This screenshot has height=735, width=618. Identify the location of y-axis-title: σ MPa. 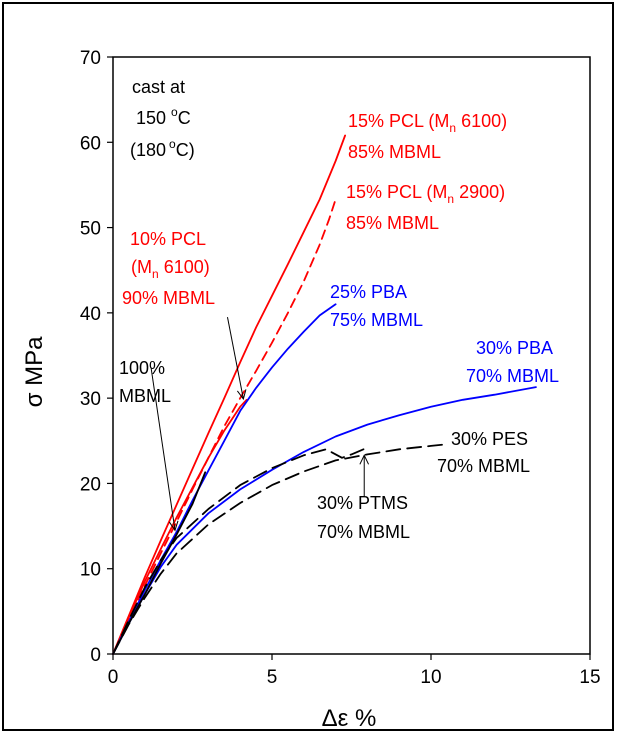
(34, 371).